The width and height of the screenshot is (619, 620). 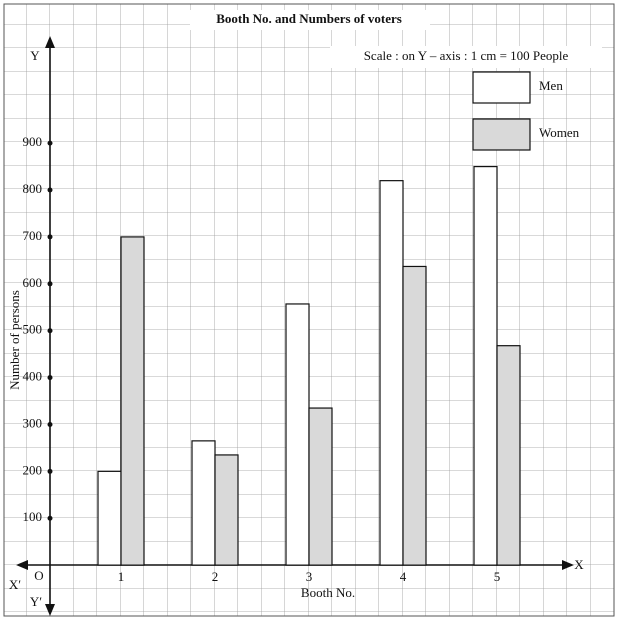 What do you see at coordinates (14, 340) in the screenshot?
I see `y-axis-title: Number of persons` at bounding box center [14, 340].